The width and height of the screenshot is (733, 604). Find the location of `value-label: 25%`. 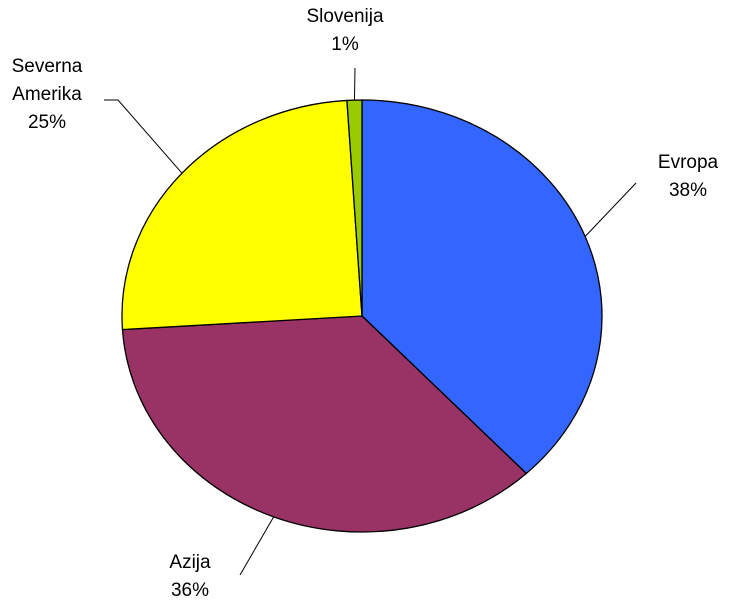

value-label: 25% is located at coordinates (47, 122).